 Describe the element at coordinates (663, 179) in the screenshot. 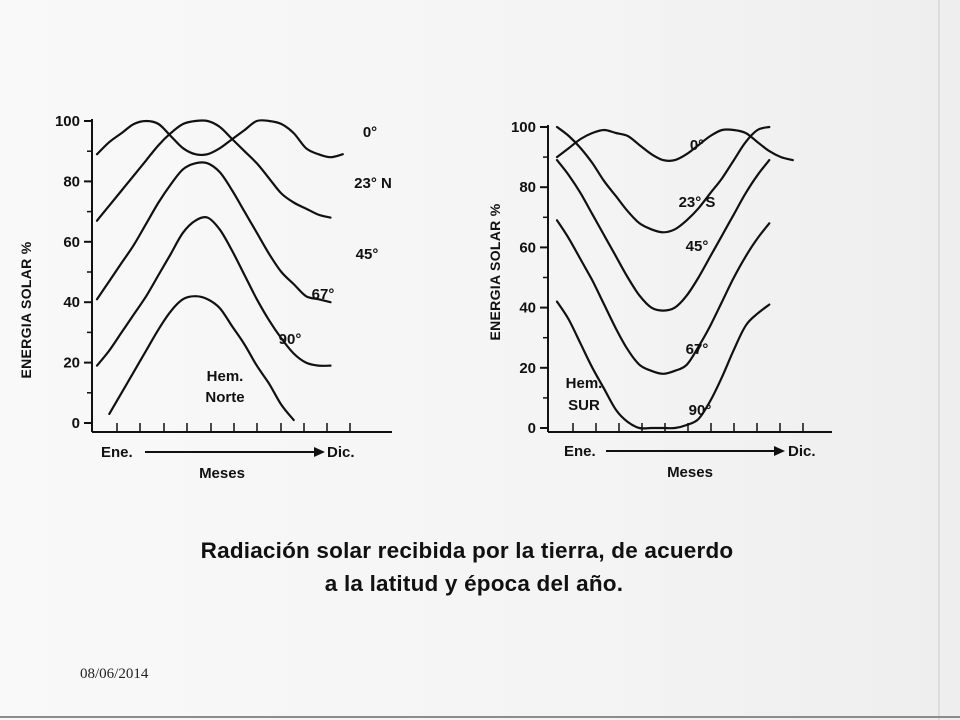

I see `series-line-23-s` at that location.